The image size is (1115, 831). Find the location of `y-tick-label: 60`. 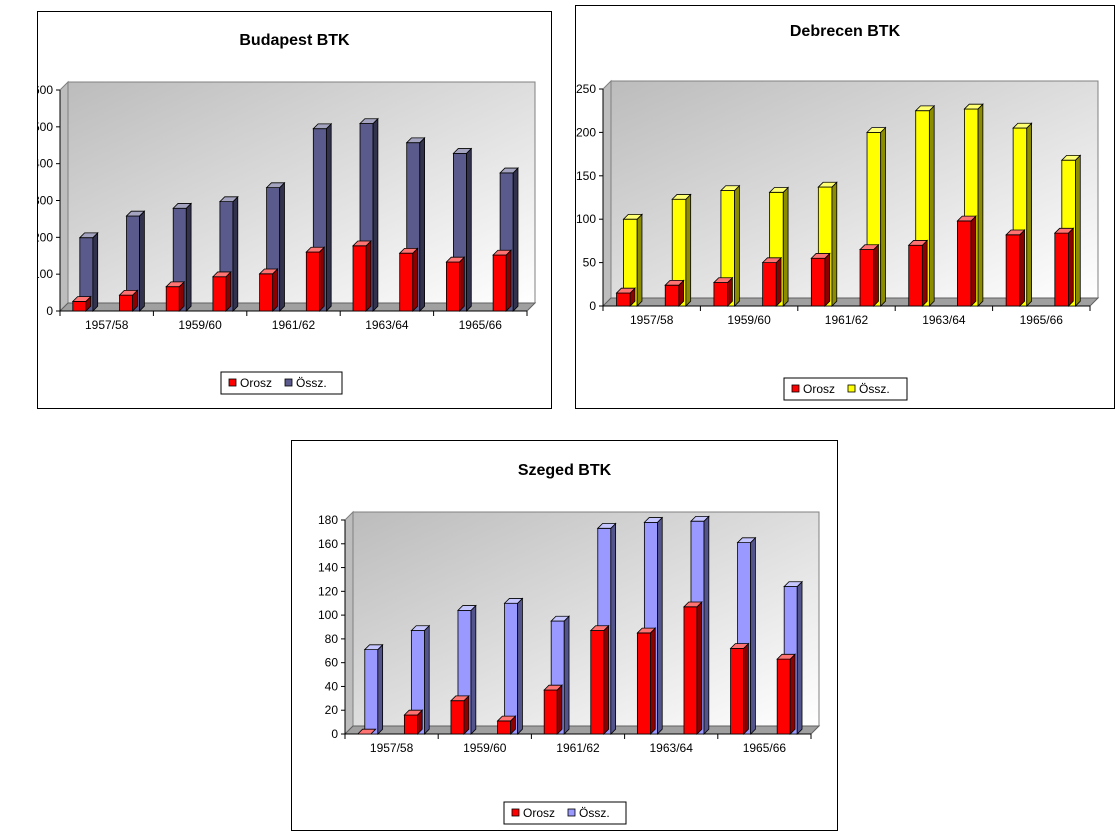

y-tick-label: 60 is located at coordinates (332, 663).